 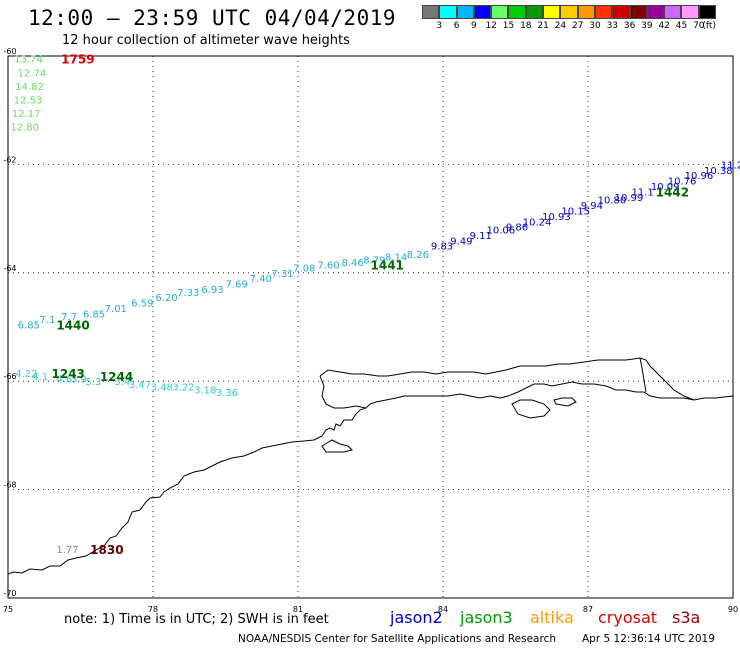 I want to click on lon-tick-label: 75, so click(x=8, y=609).